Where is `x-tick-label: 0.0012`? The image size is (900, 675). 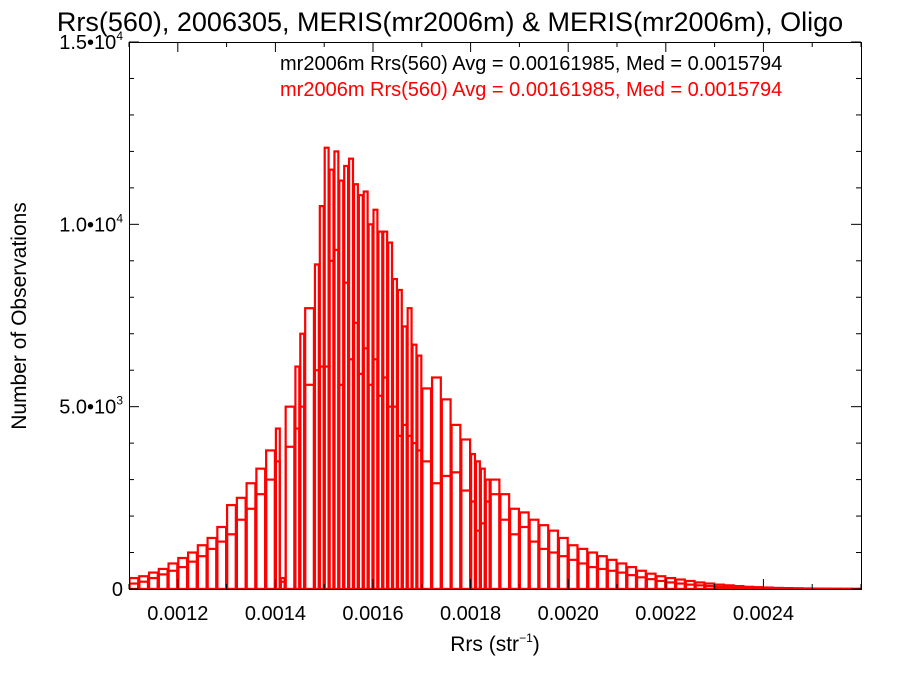
x-tick-label: 0.0012 is located at coordinates (177, 614).